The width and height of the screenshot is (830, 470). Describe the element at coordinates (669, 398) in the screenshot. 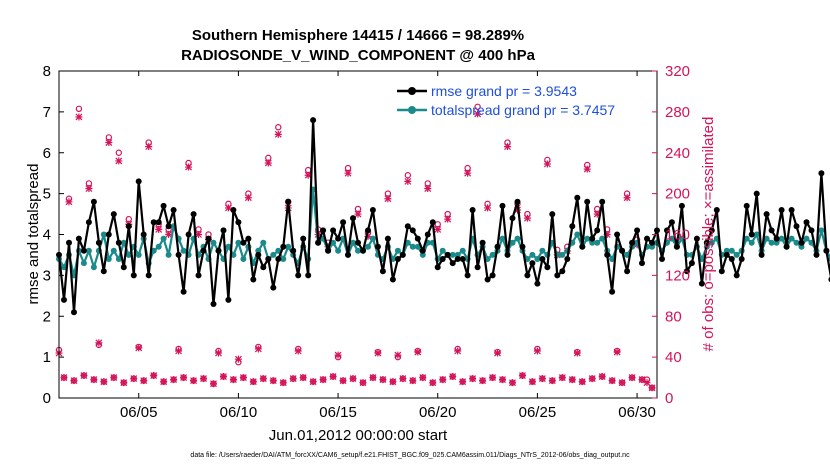

I see `y-right-tick-label: 0` at that location.